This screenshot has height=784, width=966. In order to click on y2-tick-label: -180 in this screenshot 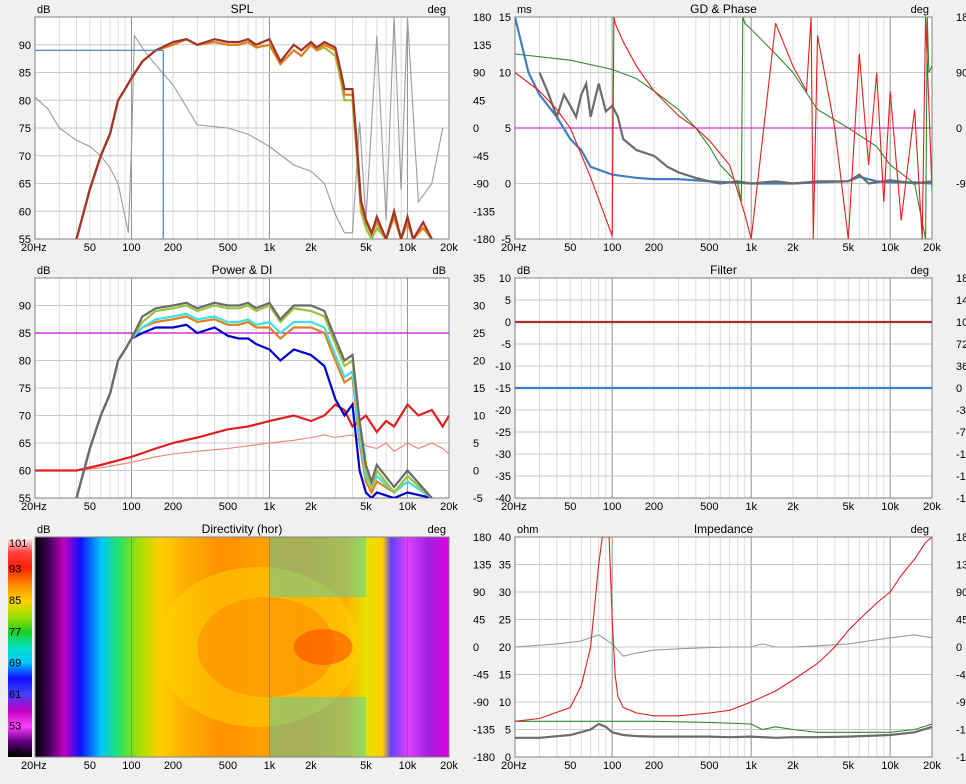, I will do `click(484, 758)`.